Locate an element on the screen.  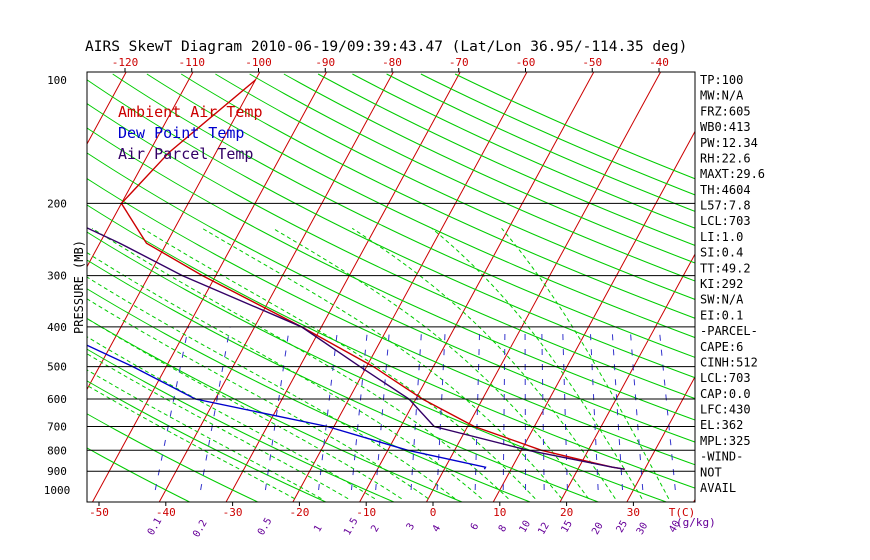
bottom-temp-tick-label: 30 is located at coordinates (633, 512).